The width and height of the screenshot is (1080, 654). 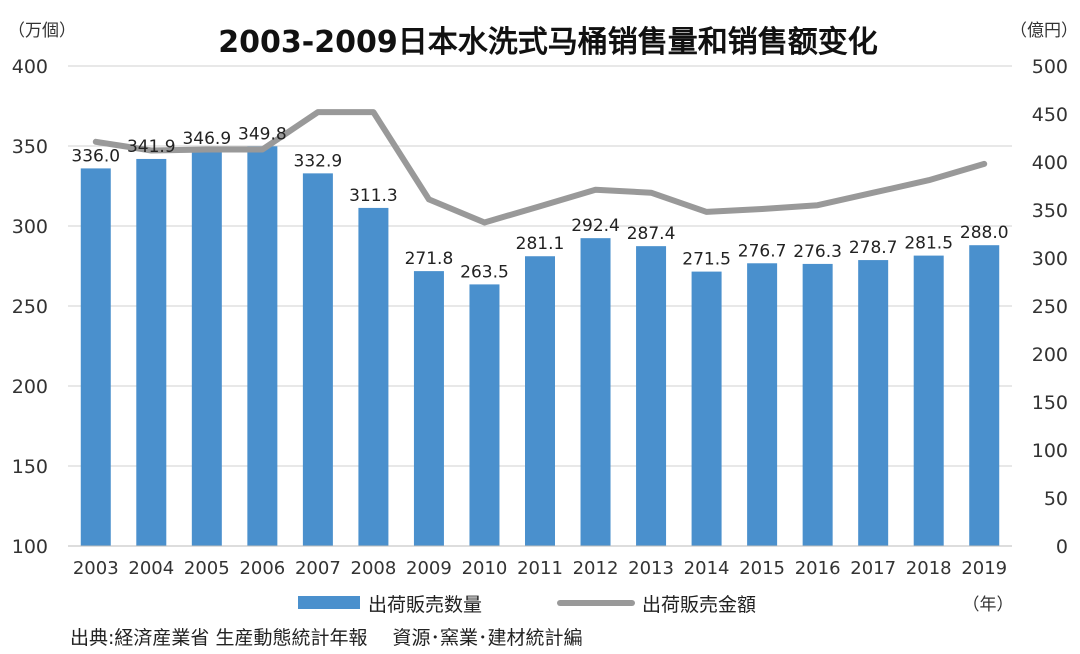 I want to click on bar-data-label: 332.9, so click(x=318, y=161).